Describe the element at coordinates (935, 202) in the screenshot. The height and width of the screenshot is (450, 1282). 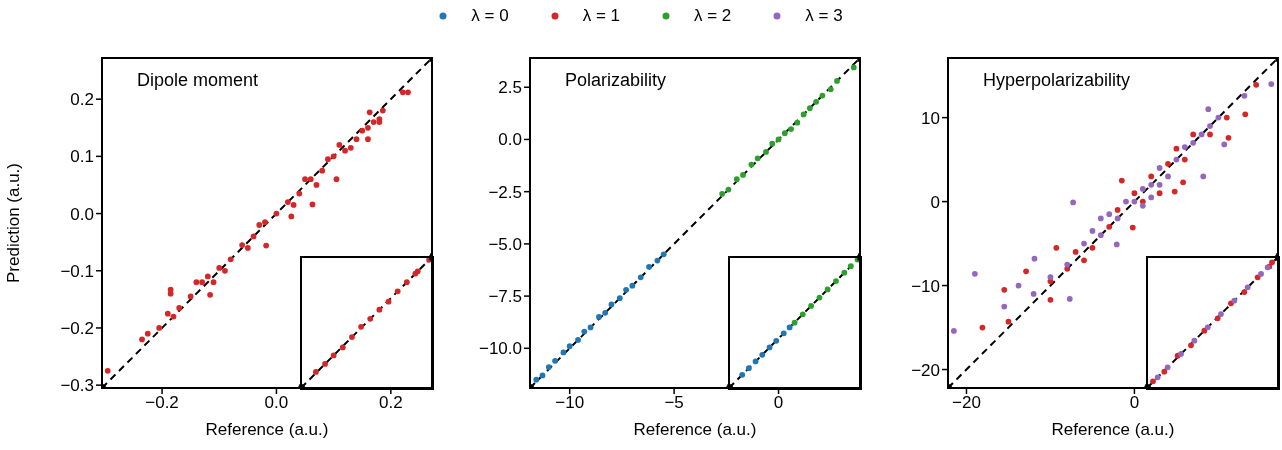
I see `y-tick-label: 0` at that location.